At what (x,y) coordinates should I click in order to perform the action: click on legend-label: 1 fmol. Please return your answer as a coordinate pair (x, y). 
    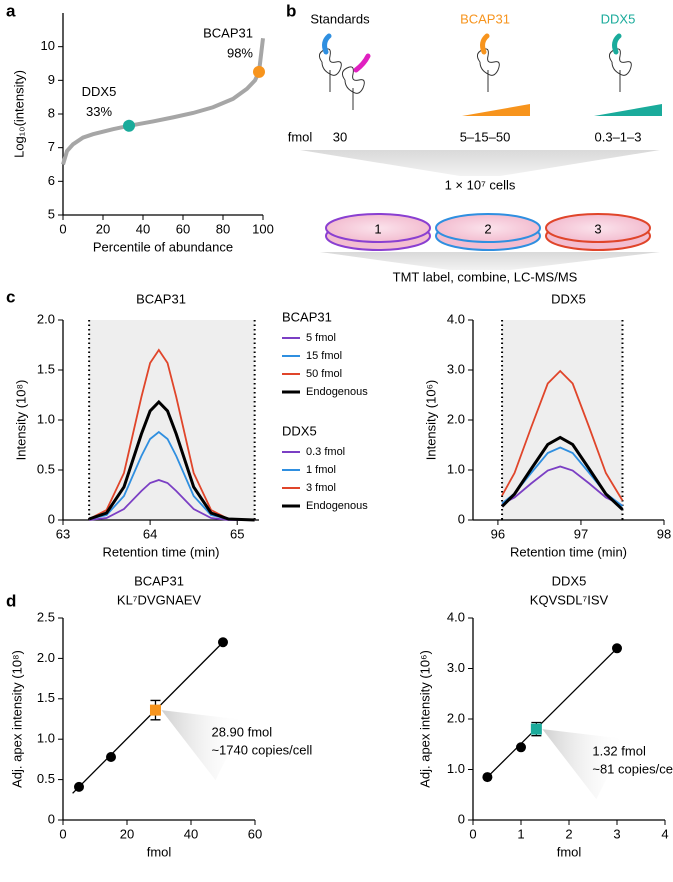
    Looking at the image, I should click on (321, 470).